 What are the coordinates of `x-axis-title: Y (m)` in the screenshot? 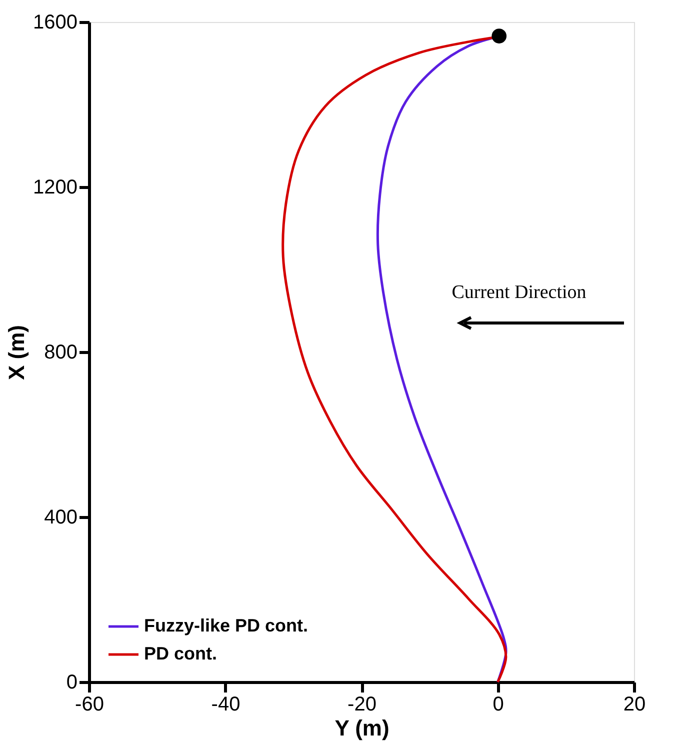 It's located at (362, 728).